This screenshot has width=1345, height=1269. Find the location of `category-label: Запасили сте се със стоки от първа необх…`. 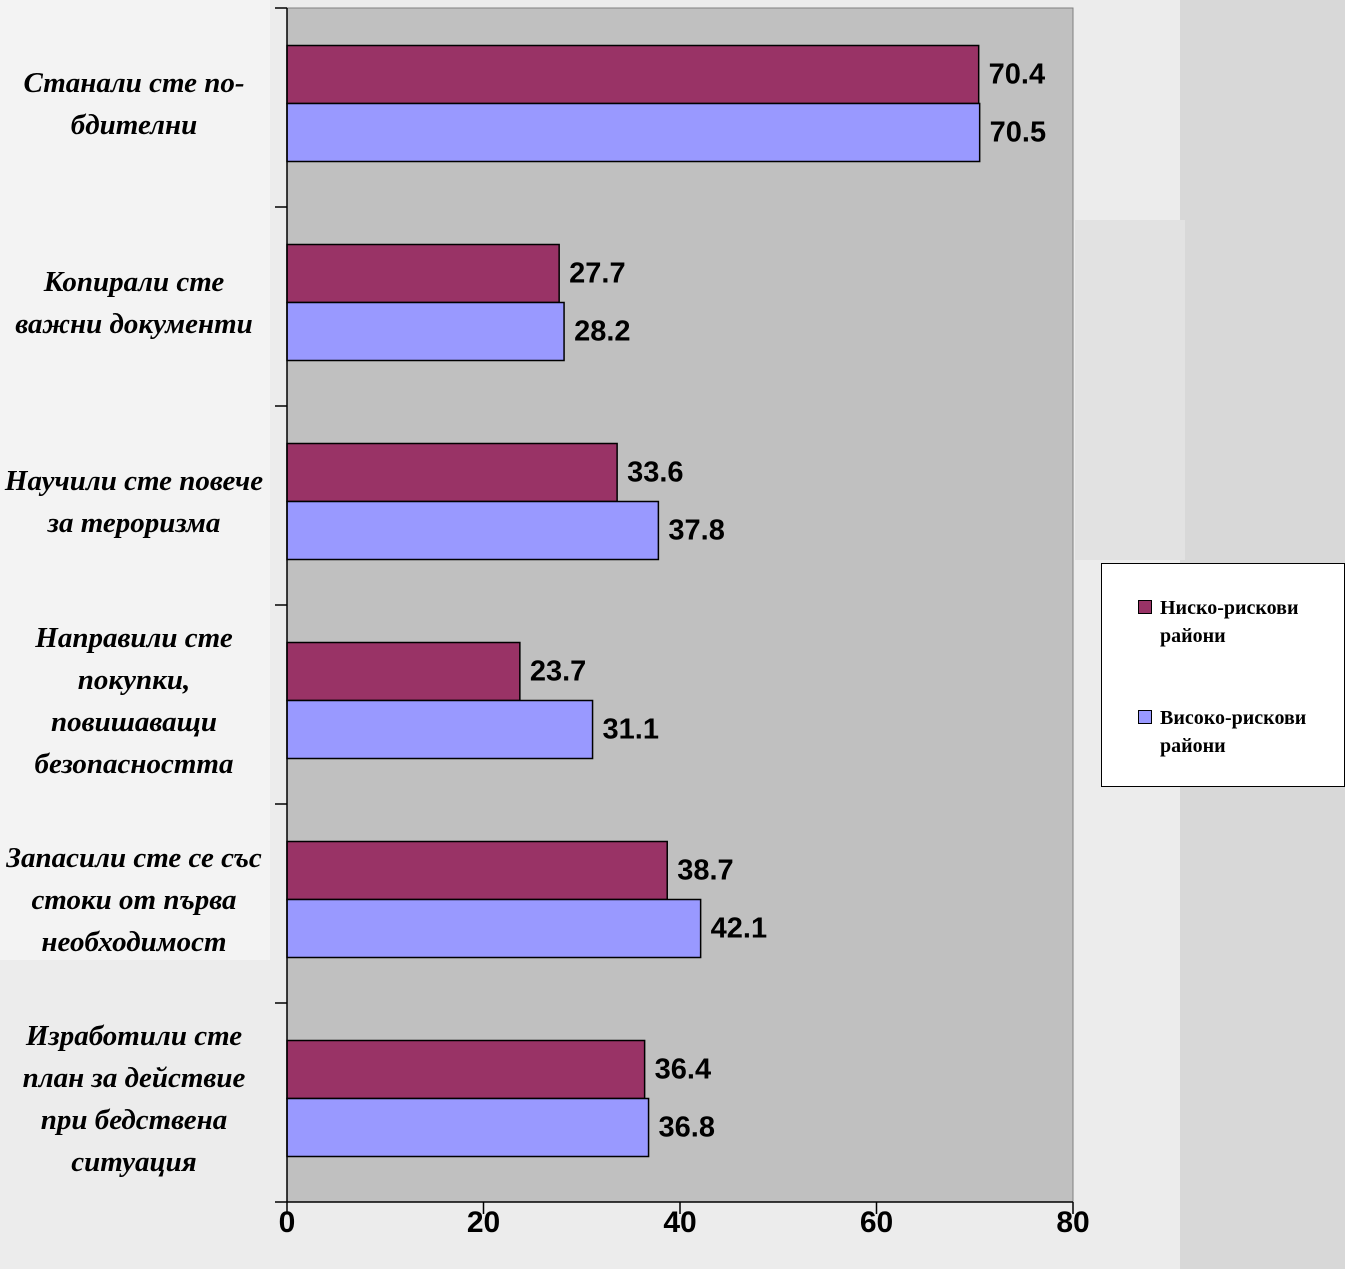

category-label: Запасили сте се със стоки от първа необх… is located at coordinates (134, 899).